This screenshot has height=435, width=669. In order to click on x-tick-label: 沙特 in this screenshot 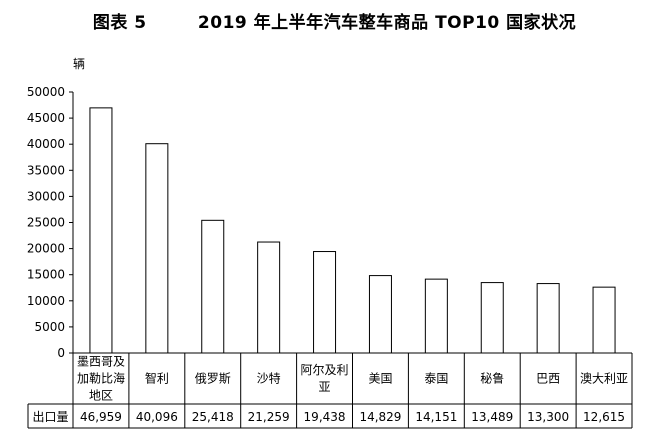, I will do `click(269, 378)`.